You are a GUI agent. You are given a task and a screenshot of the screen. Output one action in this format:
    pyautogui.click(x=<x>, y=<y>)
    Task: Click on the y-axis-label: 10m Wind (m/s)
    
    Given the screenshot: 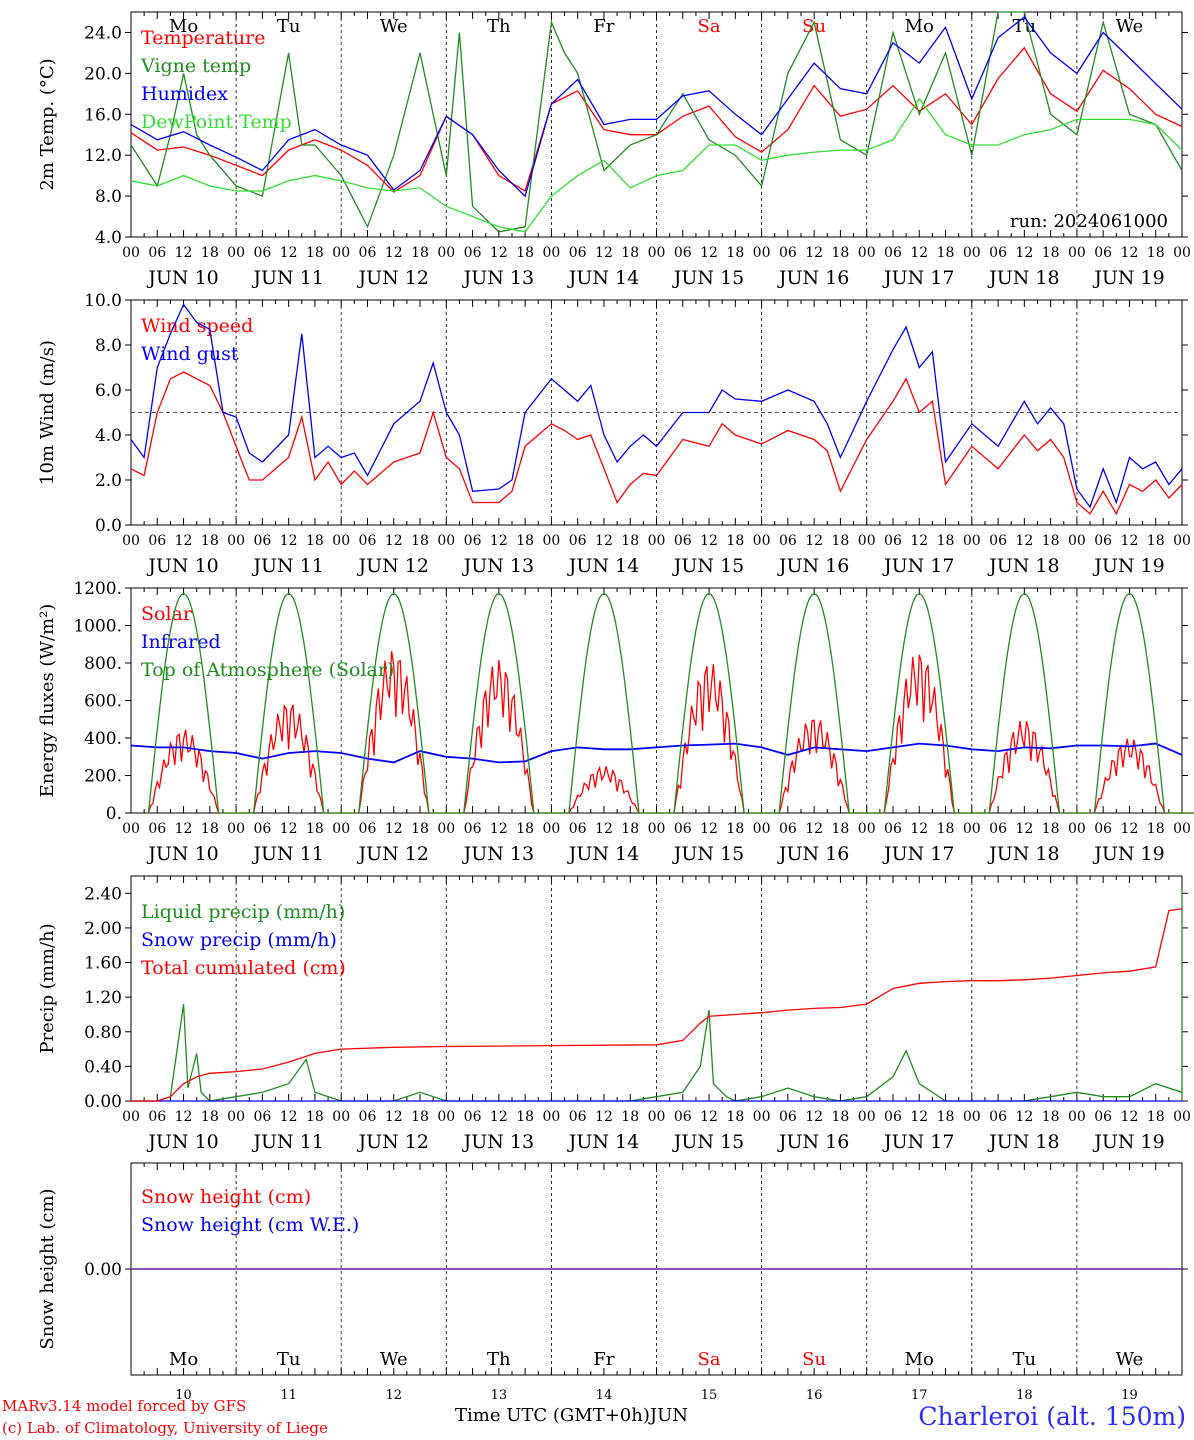 What is the action you would take?
    pyautogui.click(x=47, y=412)
    